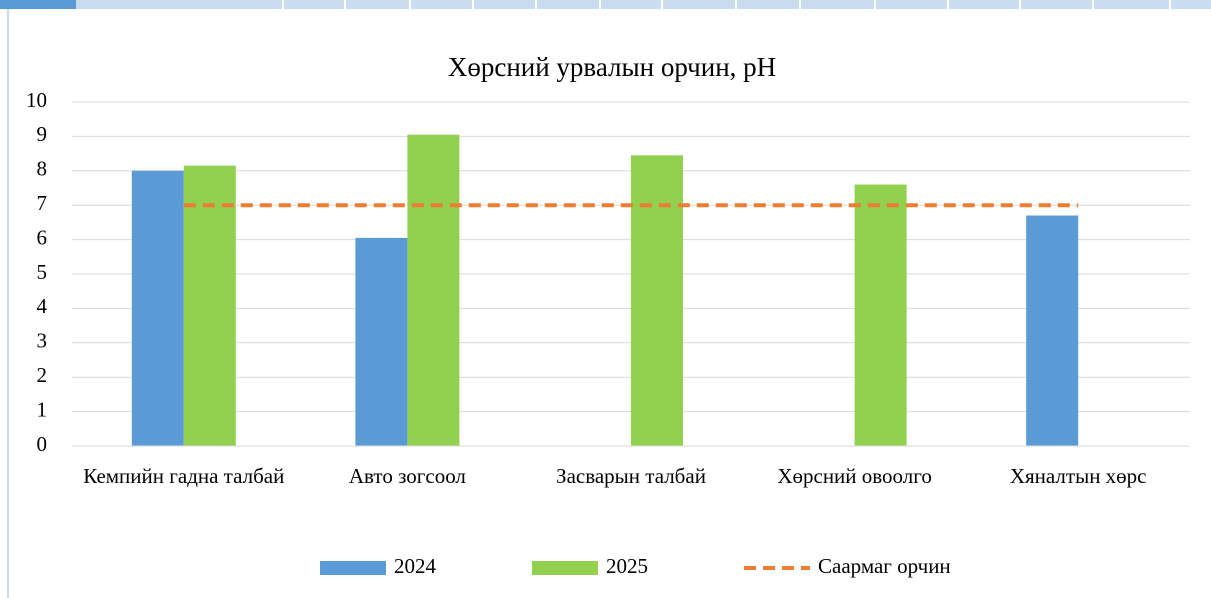 This screenshot has width=1211, height=598. I want to click on y-tick-label: 10, so click(36, 100).